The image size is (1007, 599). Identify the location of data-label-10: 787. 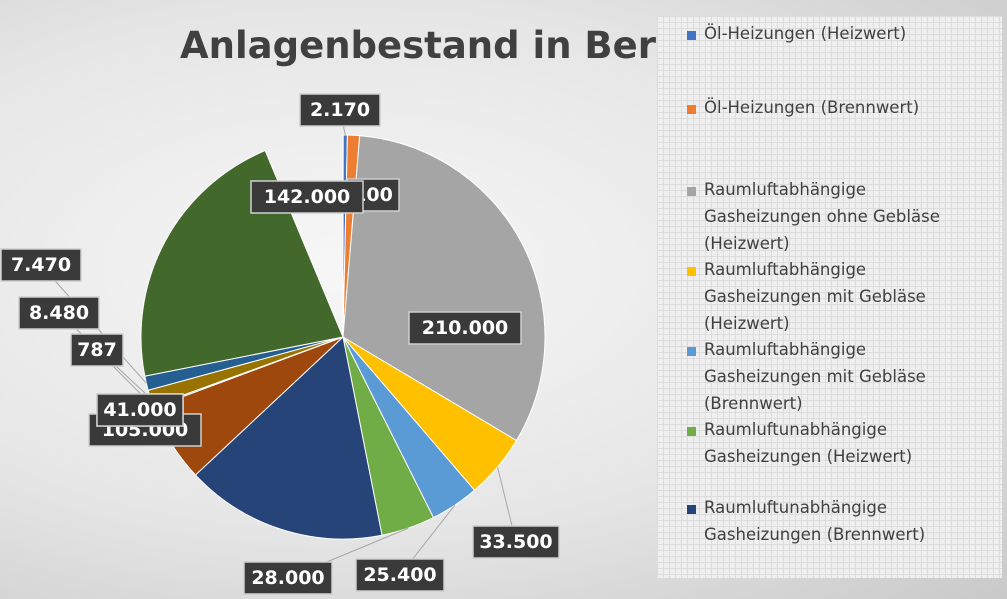
(97, 350).